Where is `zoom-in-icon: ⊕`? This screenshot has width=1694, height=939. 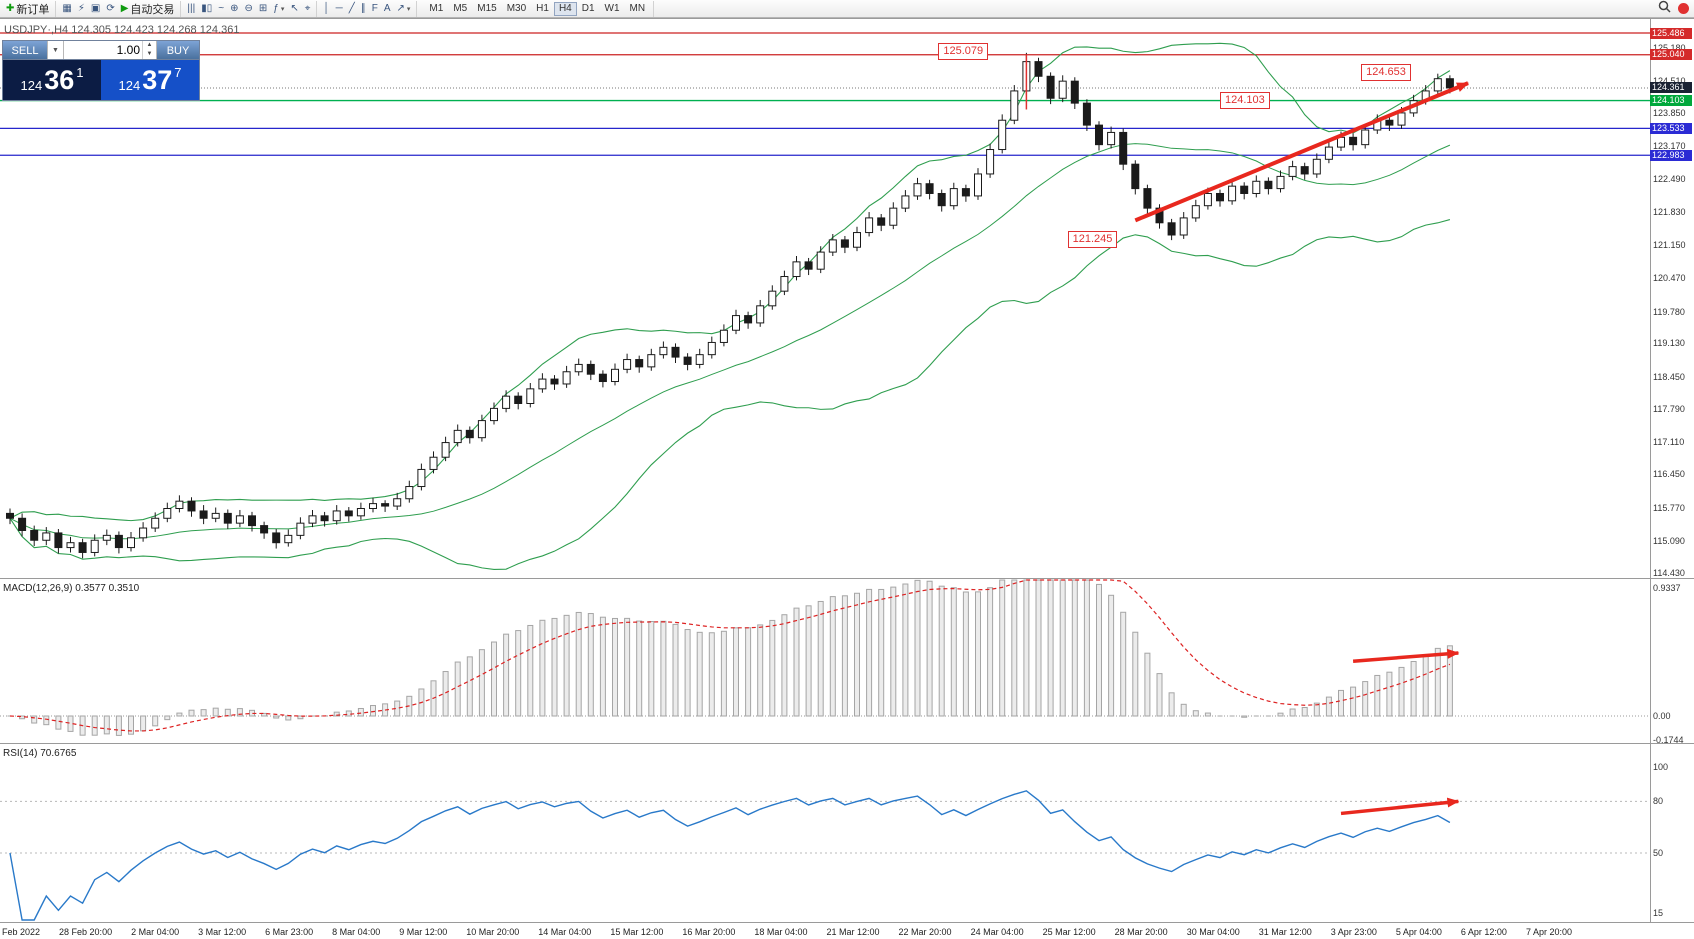 zoom-in-icon: ⊕ is located at coordinates (234, 8).